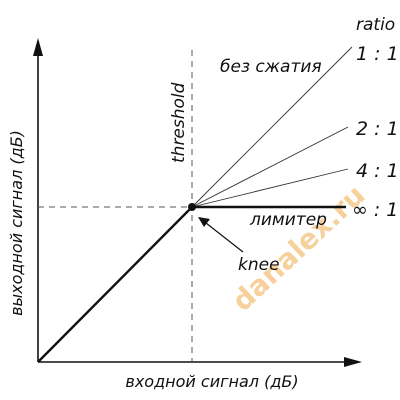  I want to click on y-axis-arrow, so click(38, 47).